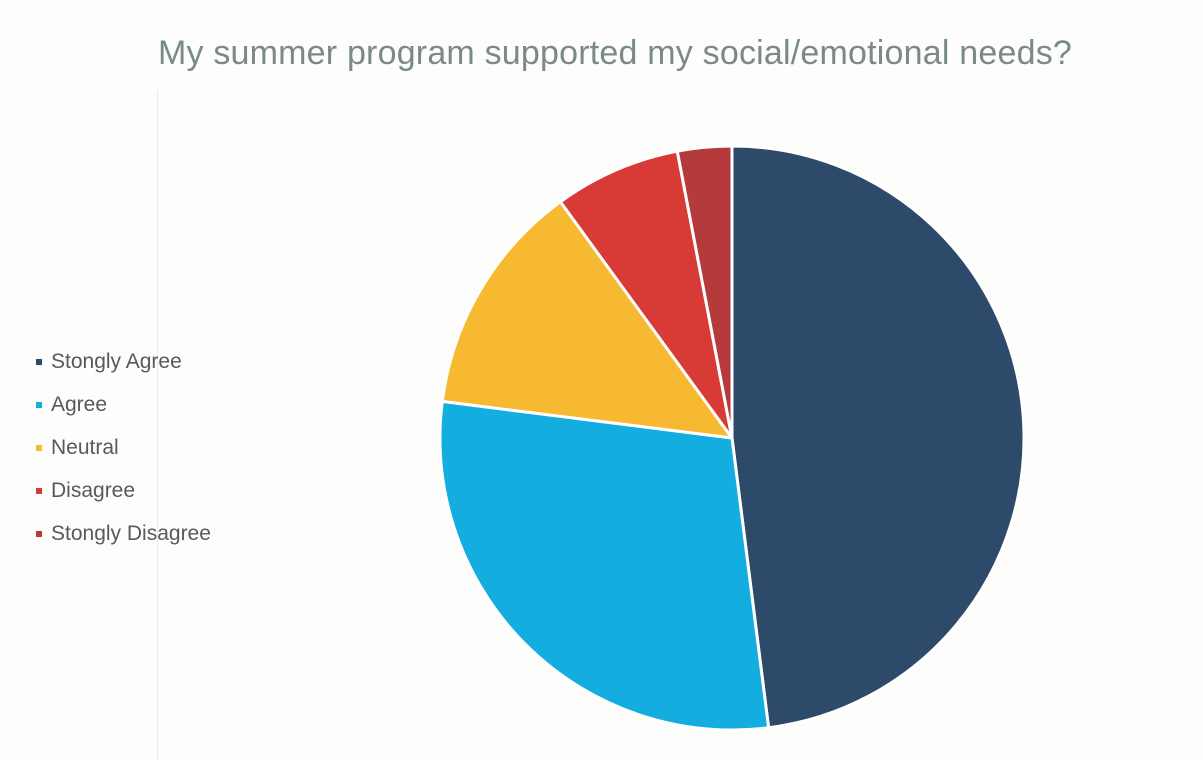 This screenshot has width=1203, height=760. What do you see at coordinates (704, 292) in the screenshot?
I see `pie-slice-stongly-disagree` at bounding box center [704, 292].